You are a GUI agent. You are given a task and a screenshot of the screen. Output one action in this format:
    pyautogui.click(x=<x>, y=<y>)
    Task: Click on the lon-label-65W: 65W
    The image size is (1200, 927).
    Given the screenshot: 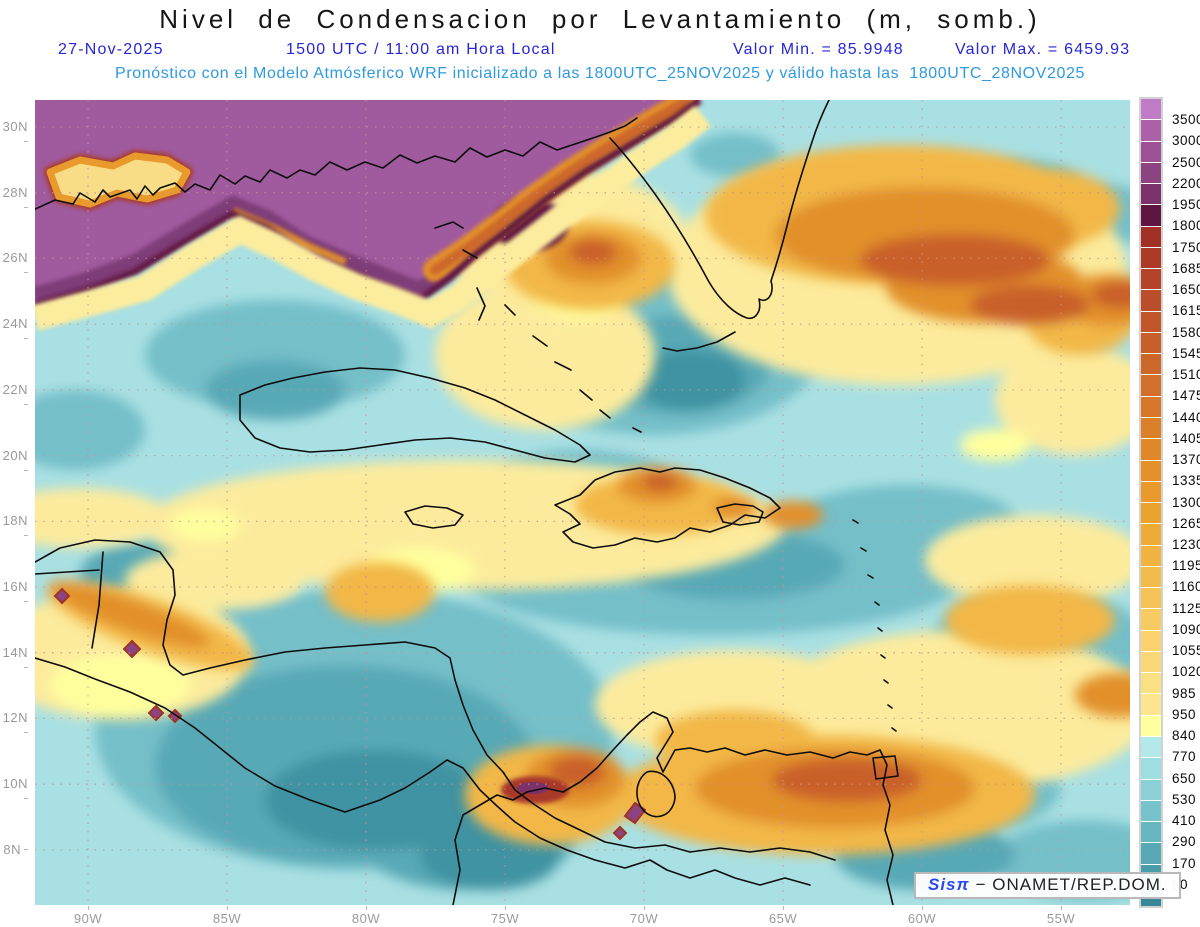 What is the action you would take?
    pyautogui.click(x=783, y=916)
    